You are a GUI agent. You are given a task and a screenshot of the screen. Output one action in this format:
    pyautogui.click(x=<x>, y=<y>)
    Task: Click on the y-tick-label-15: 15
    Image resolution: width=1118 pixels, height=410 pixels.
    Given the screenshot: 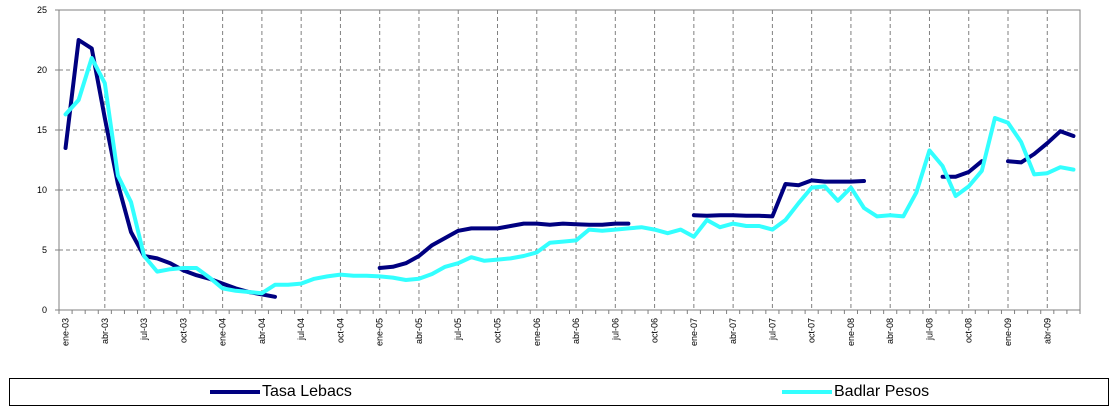 What is the action you would take?
    pyautogui.click(x=42, y=130)
    